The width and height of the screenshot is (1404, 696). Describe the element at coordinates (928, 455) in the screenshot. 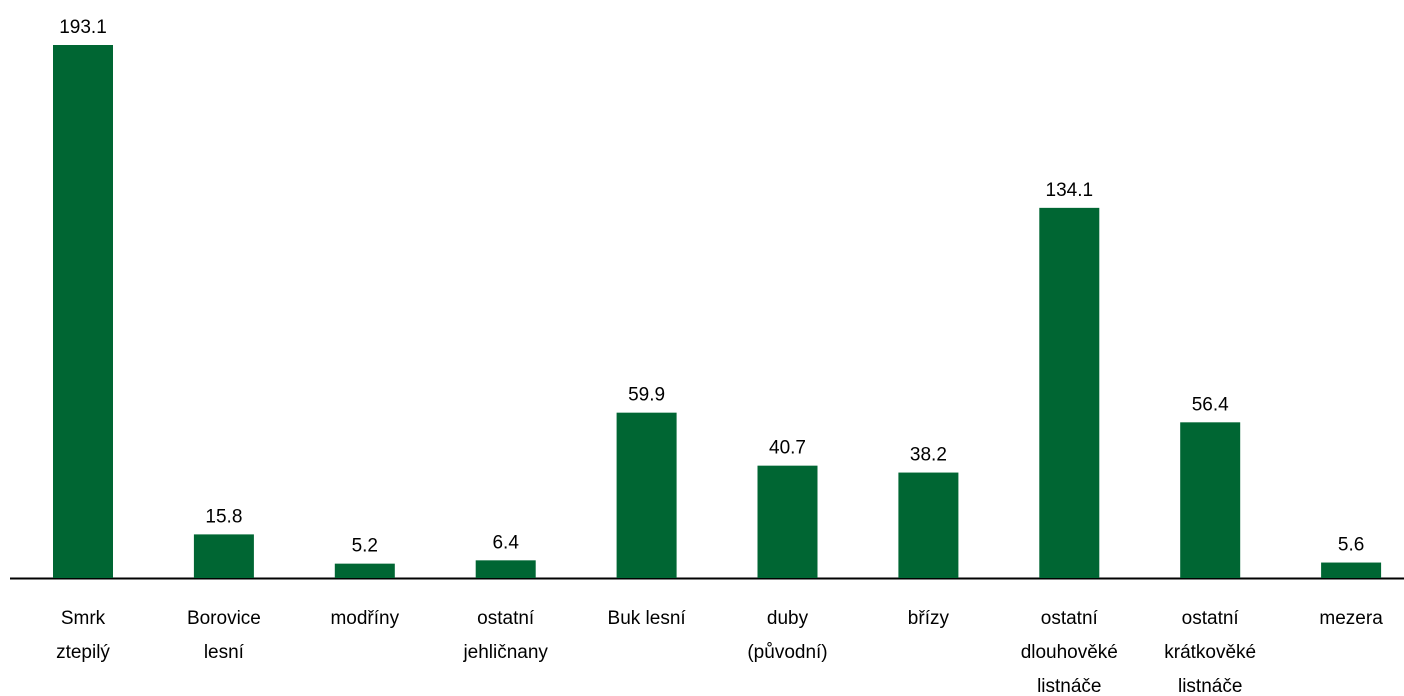

I see `value-label: 38.2` at that location.